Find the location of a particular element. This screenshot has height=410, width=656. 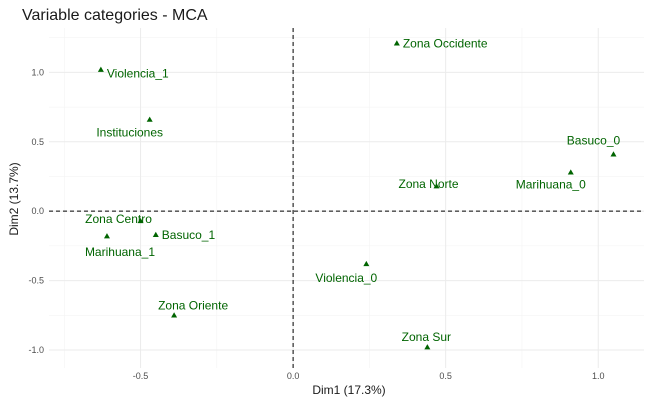

point-label: Zona Occidente is located at coordinates (445, 43).